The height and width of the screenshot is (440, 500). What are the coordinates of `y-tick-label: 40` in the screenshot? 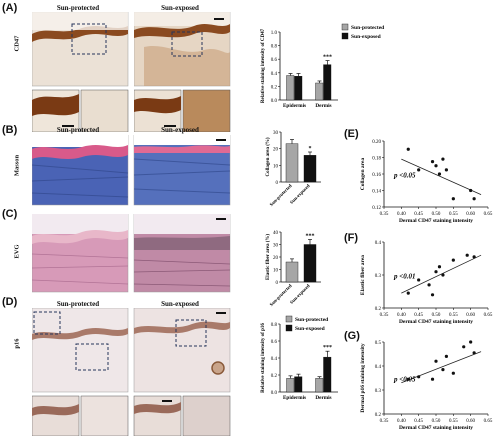 It's located at (276, 233).